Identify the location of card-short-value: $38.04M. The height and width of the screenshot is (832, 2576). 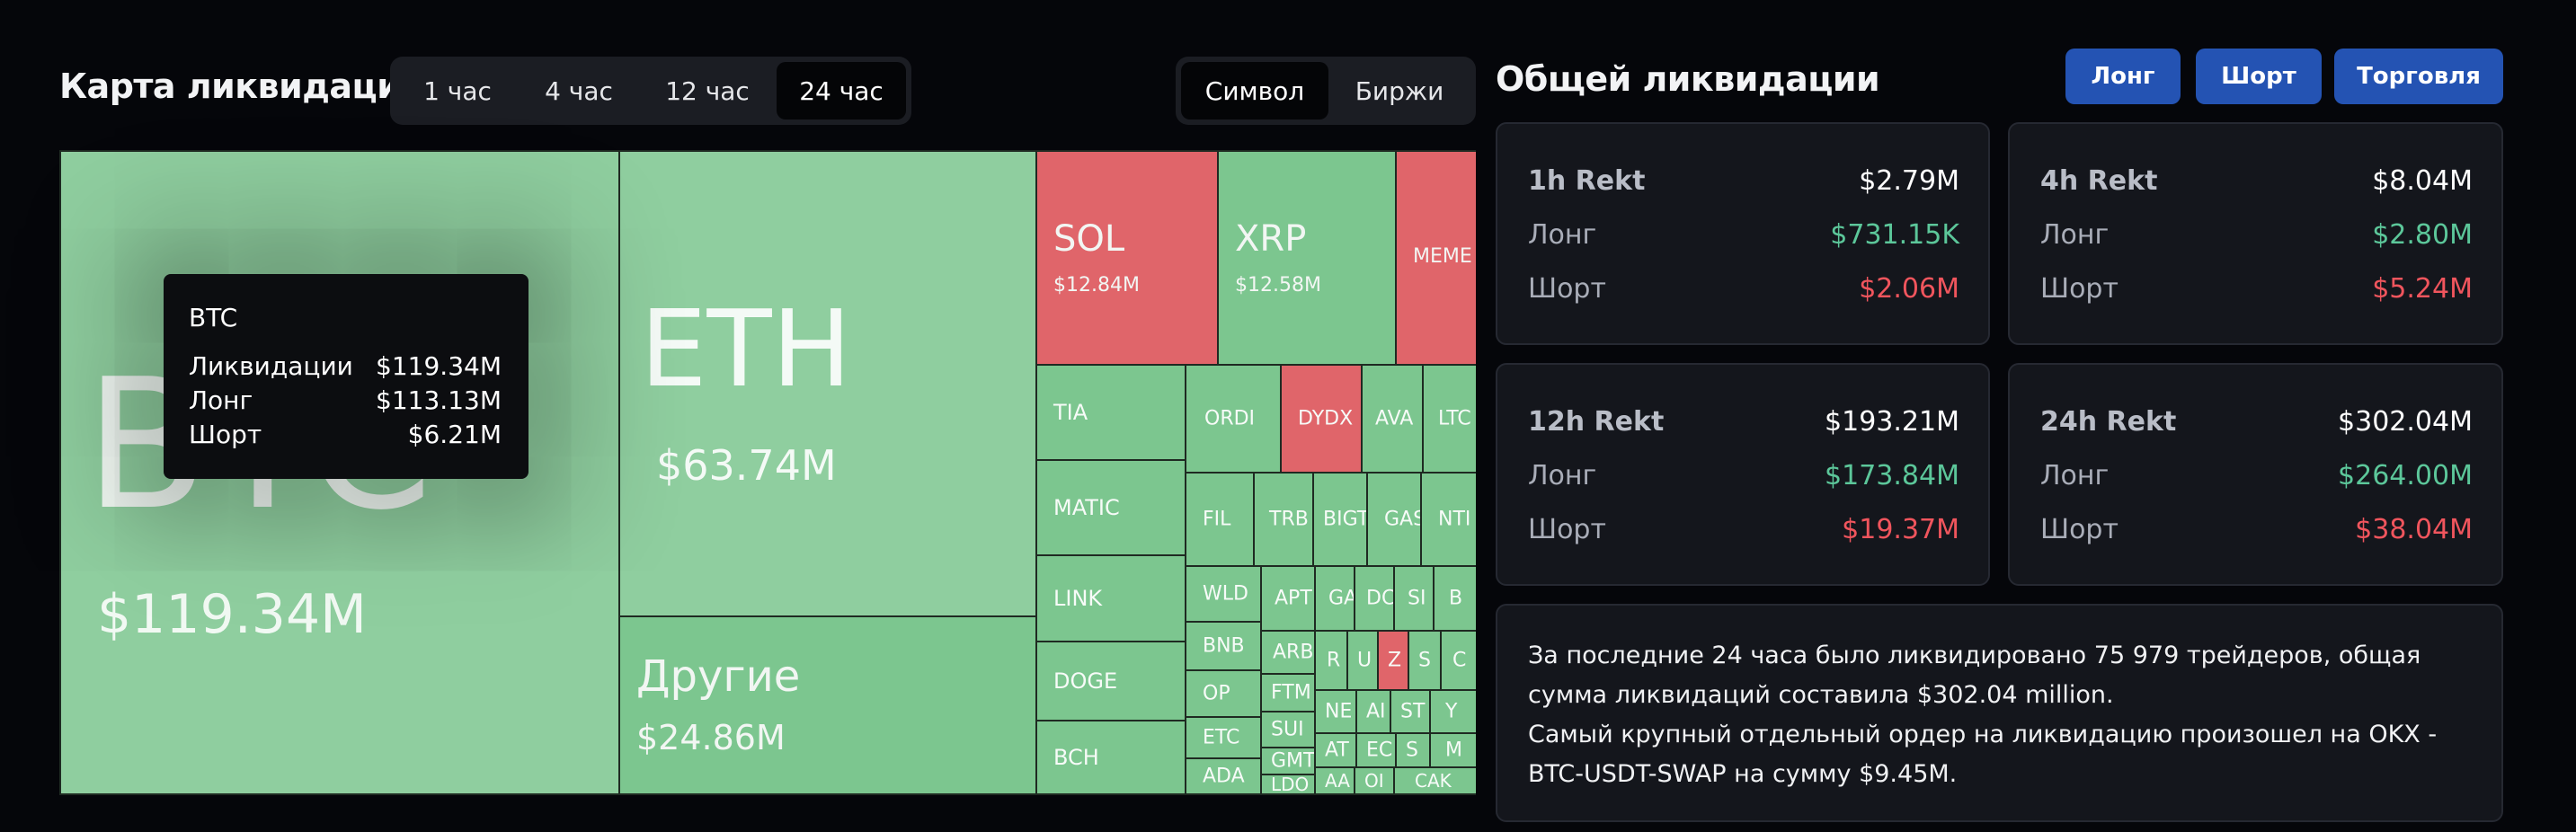
(2414, 529).